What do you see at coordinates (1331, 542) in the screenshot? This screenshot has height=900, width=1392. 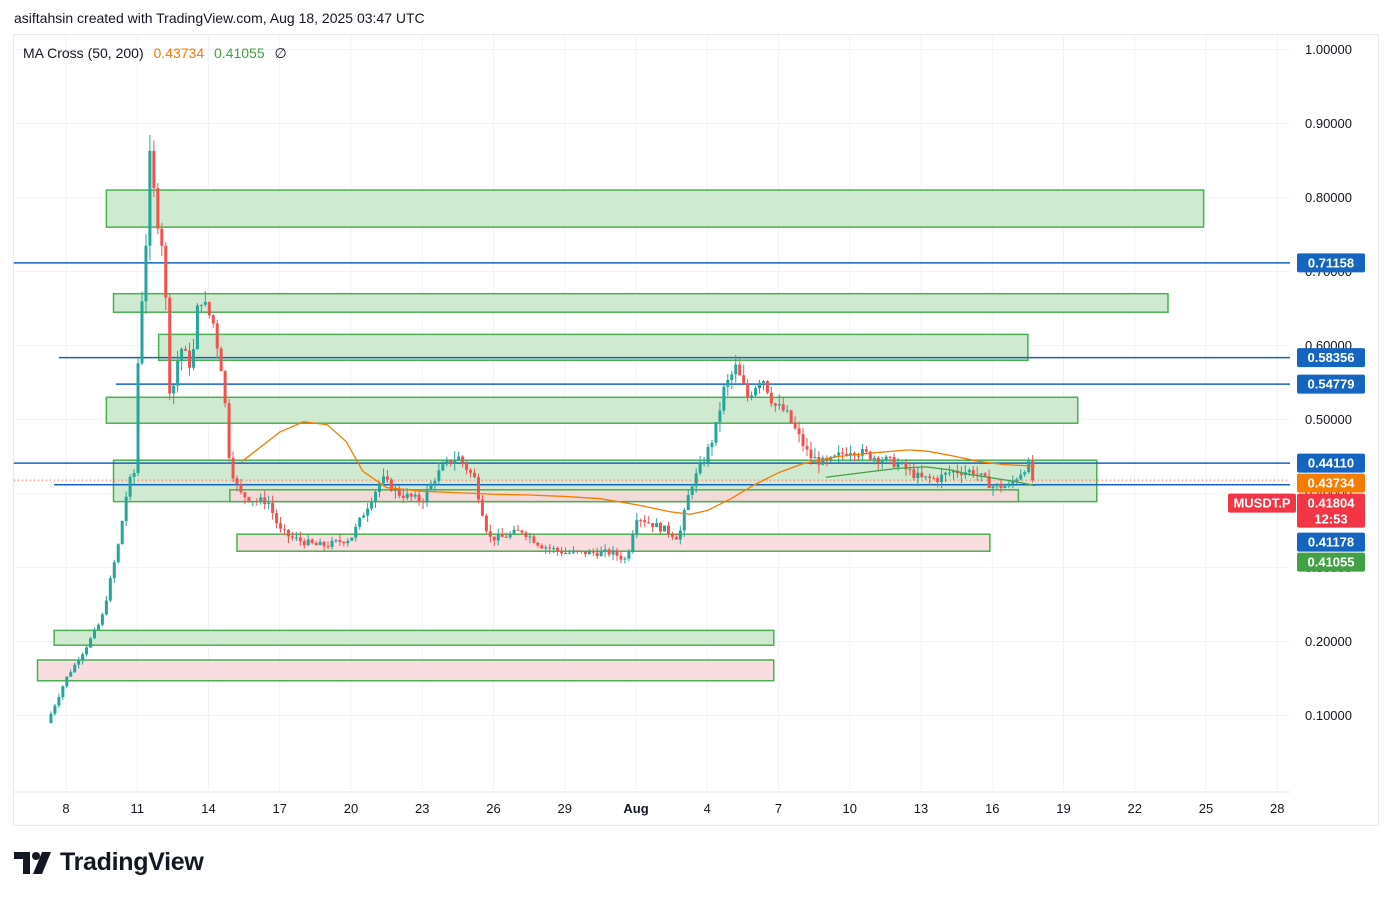 I see `price-tag-label: 0.41178` at bounding box center [1331, 542].